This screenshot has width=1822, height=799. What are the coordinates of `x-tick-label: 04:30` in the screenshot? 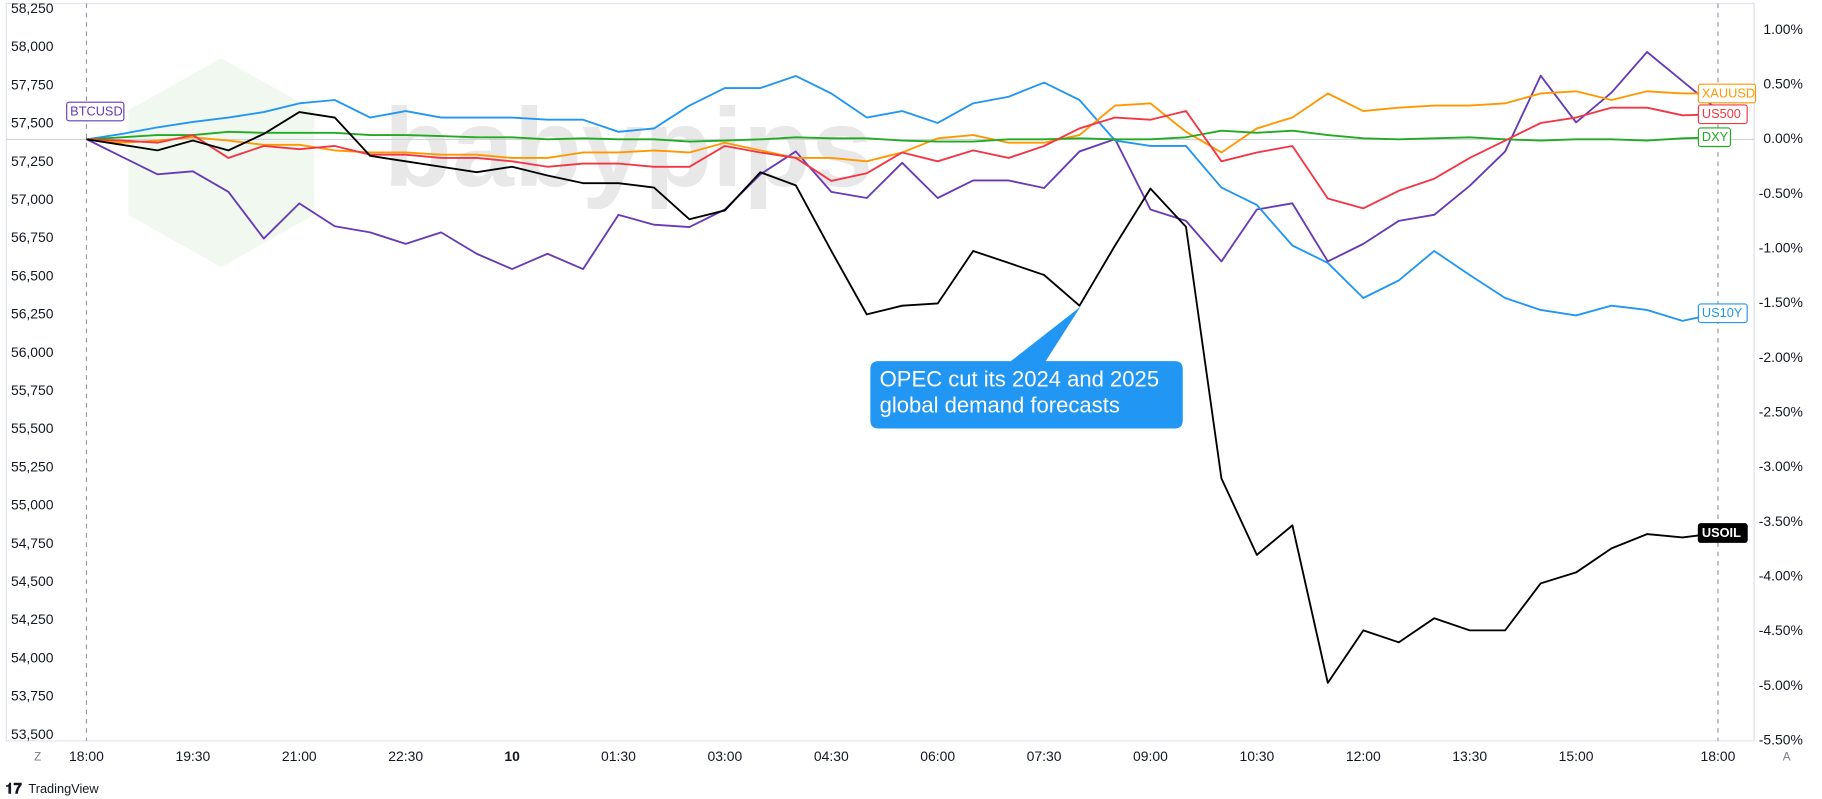 It's located at (831, 756).